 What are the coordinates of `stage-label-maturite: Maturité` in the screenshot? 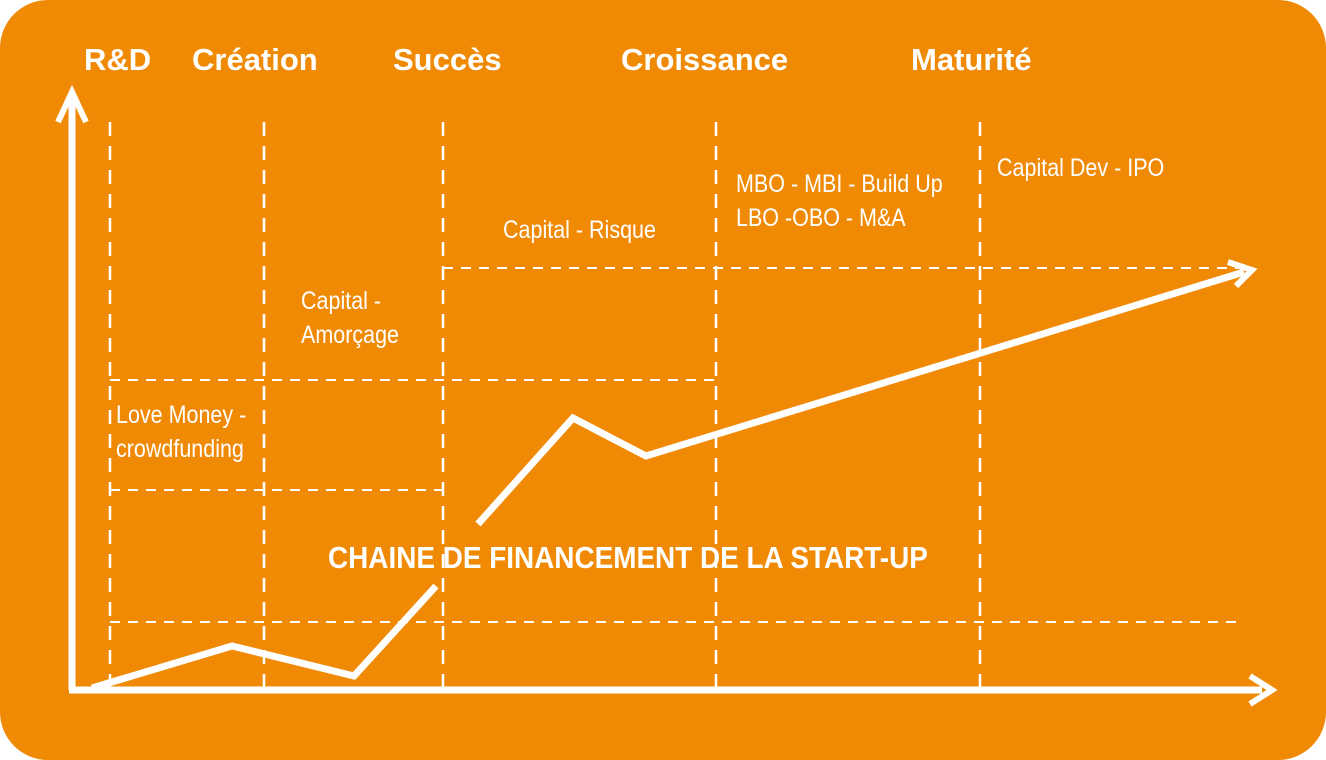 It's located at (971, 59).